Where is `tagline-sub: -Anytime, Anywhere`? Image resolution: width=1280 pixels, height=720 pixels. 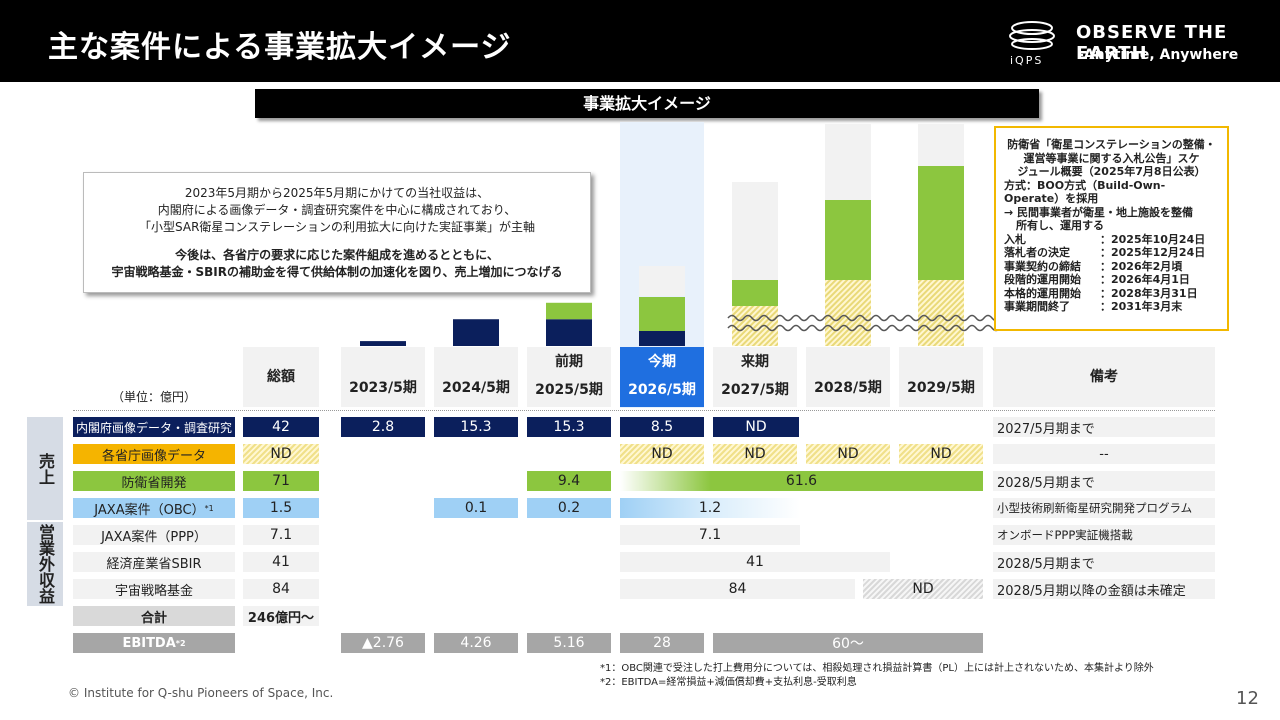 tagline-sub: -Anytime, Anywhere is located at coordinates (1158, 55).